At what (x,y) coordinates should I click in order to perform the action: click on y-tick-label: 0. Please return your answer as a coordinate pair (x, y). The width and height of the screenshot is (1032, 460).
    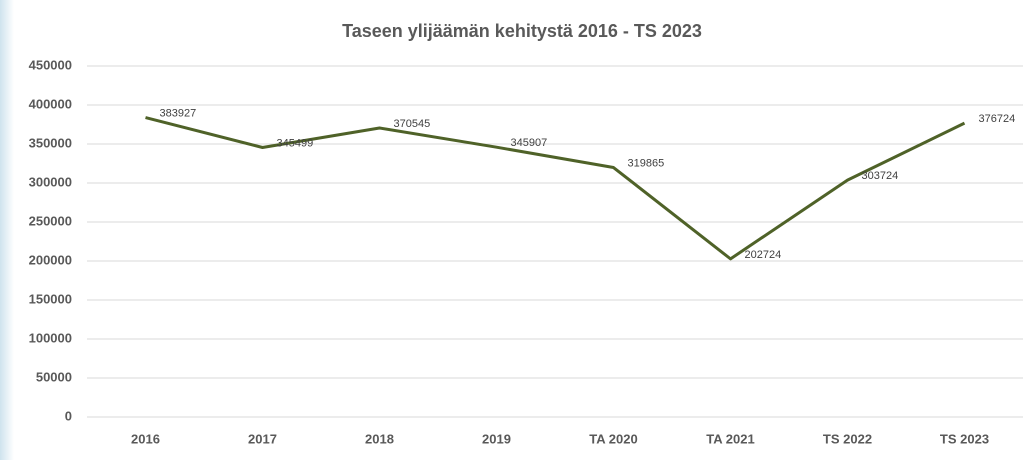
    Looking at the image, I should click on (68, 415).